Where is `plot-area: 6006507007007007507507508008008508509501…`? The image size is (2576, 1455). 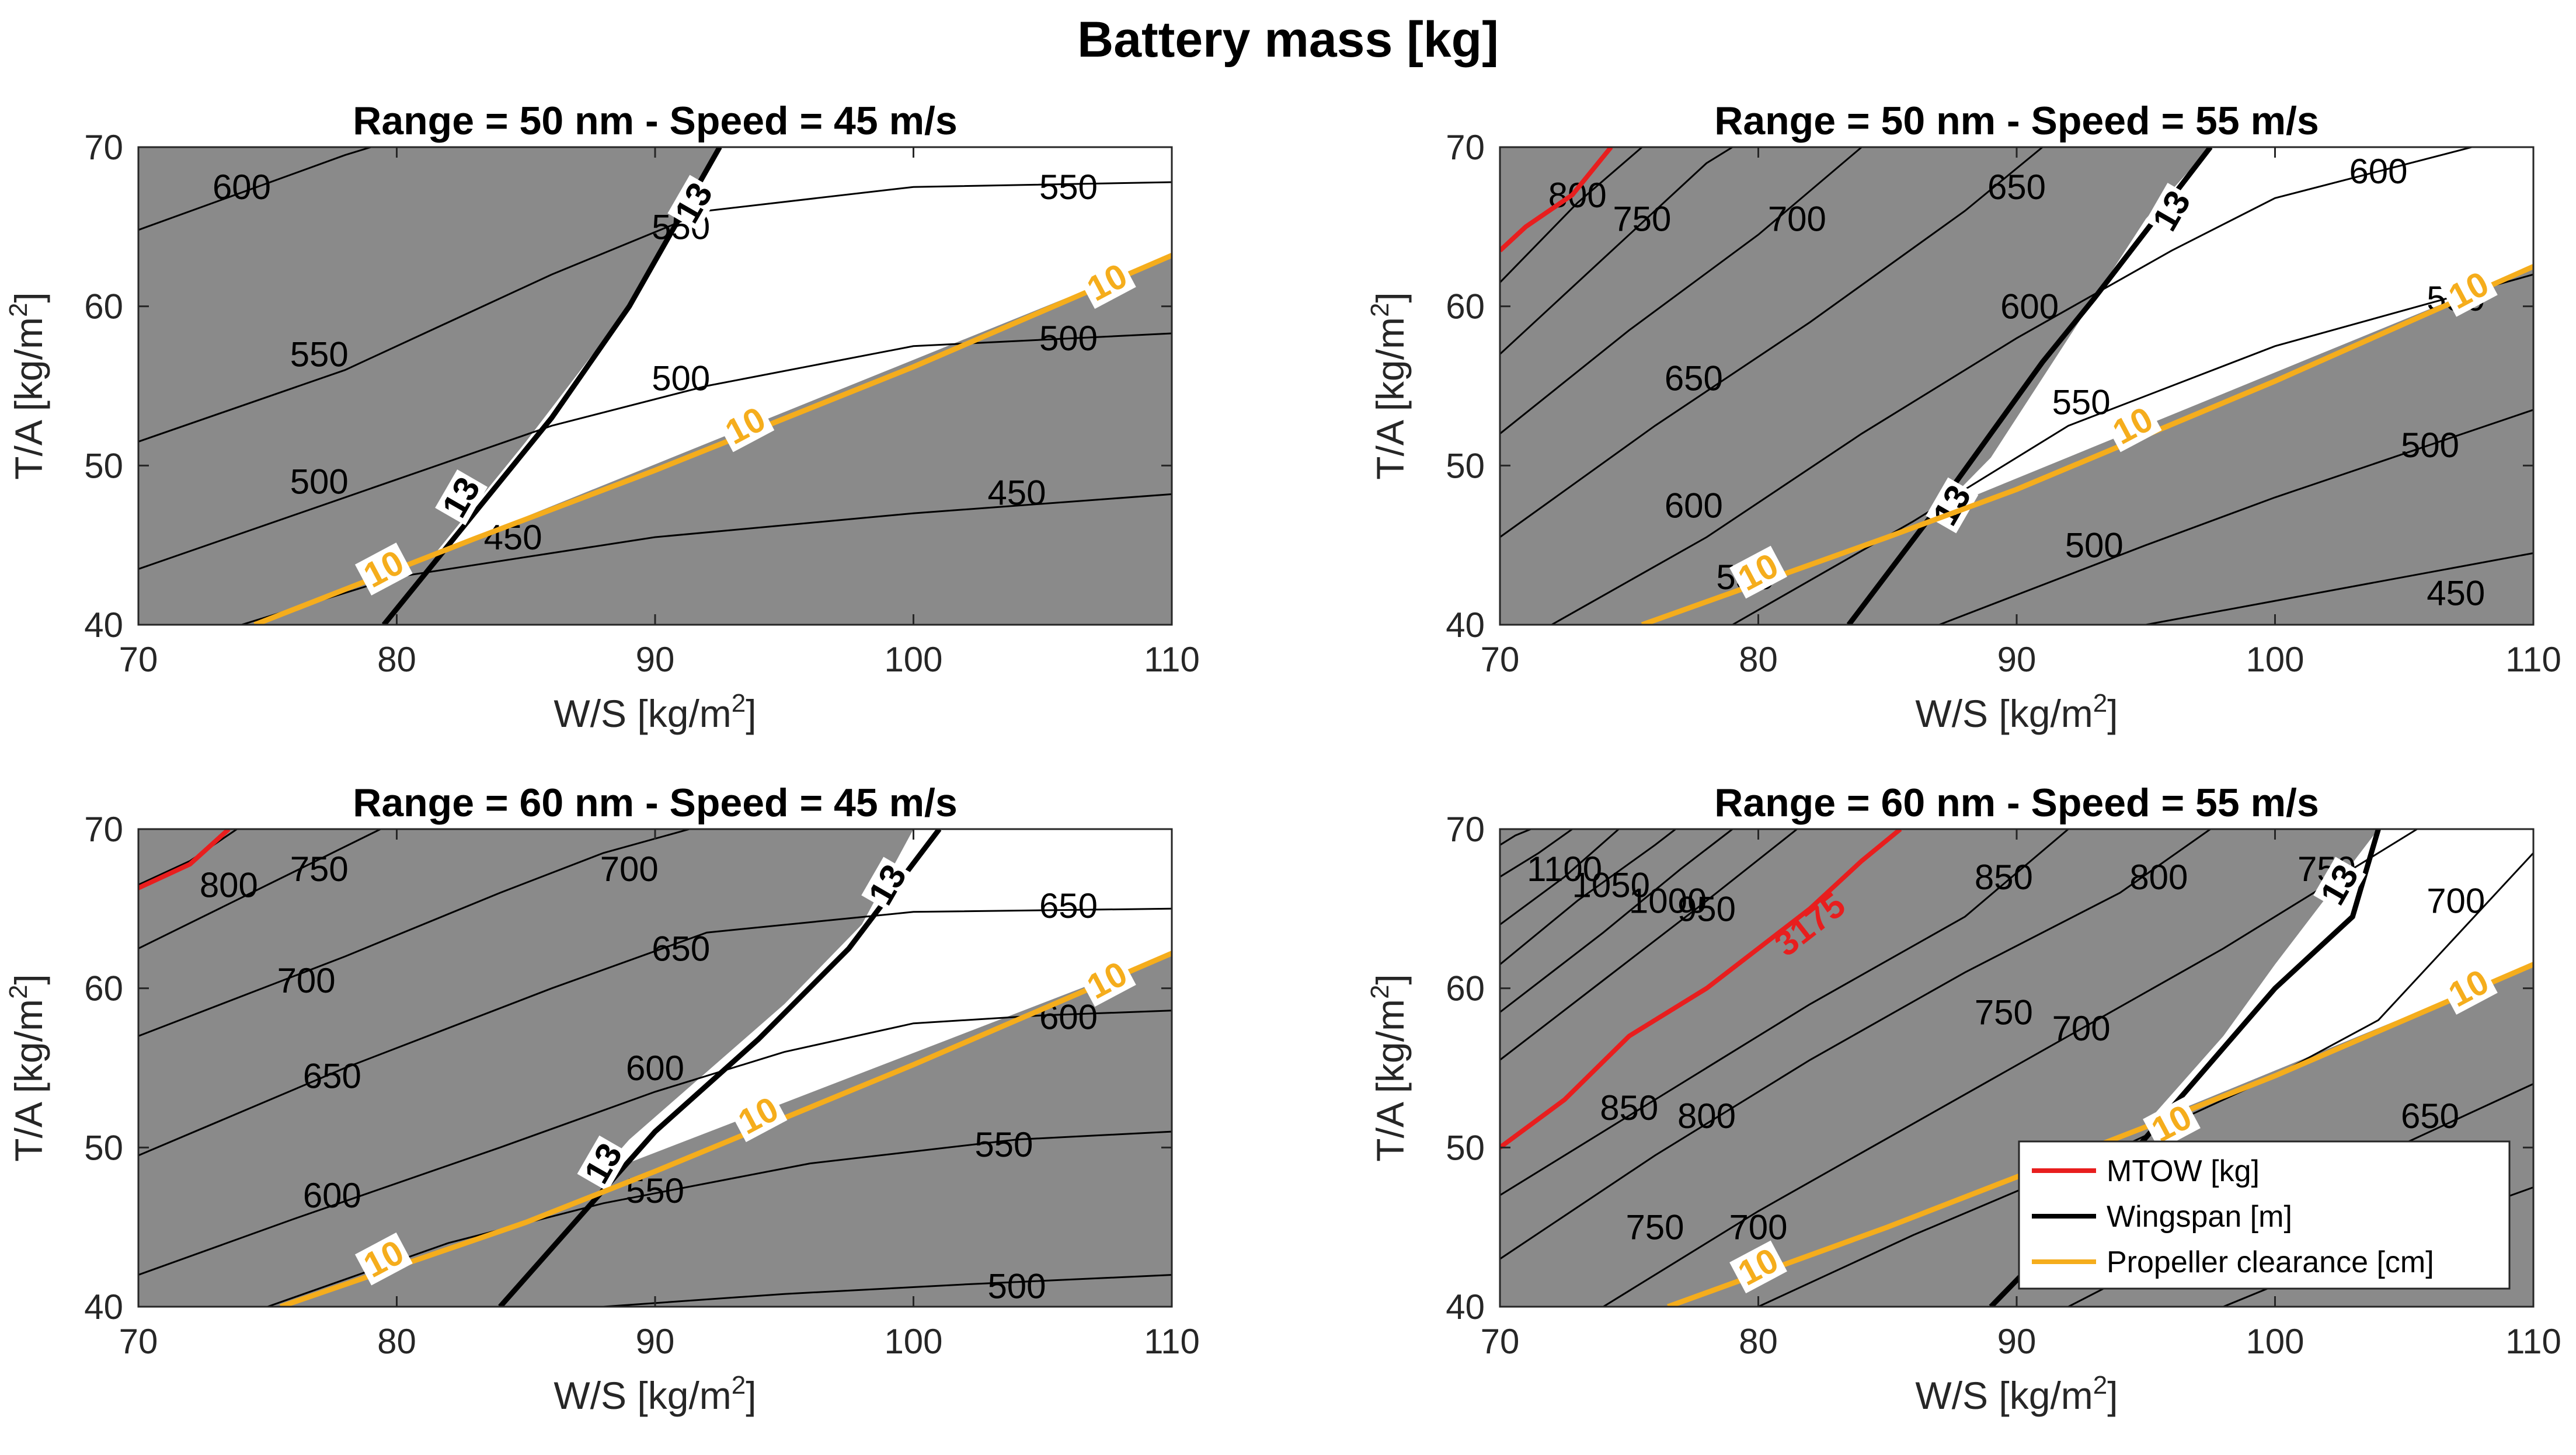
plot-area: 6006507007007007507507508008008508509501… is located at coordinates (2016, 1068).